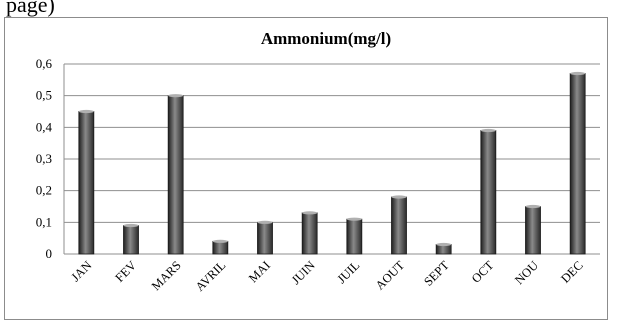 This screenshot has width=618, height=320. I want to click on bar-dec, so click(577, 163).